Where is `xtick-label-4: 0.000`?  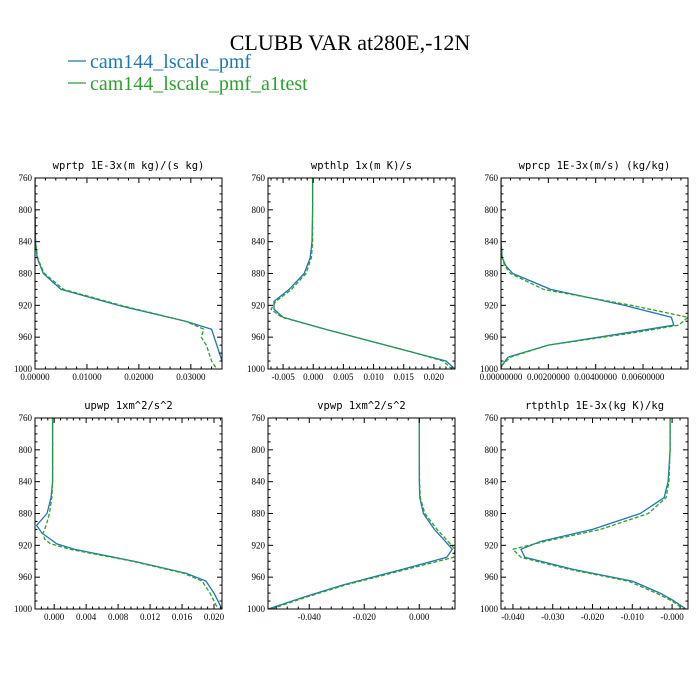 xtick-label-4: 0.000 is located at coordinates (419, 617).